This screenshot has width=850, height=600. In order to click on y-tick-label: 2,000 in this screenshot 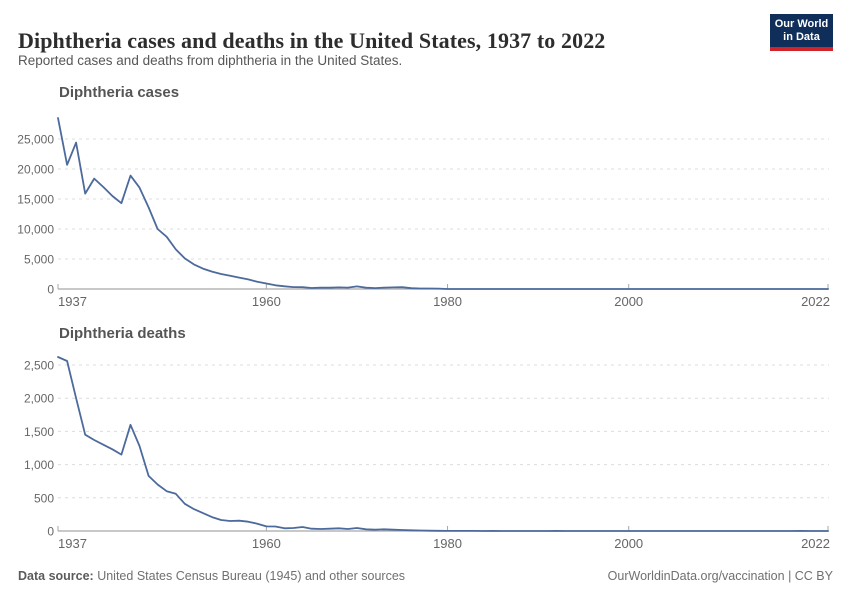, I will do `click(39, 399)`.